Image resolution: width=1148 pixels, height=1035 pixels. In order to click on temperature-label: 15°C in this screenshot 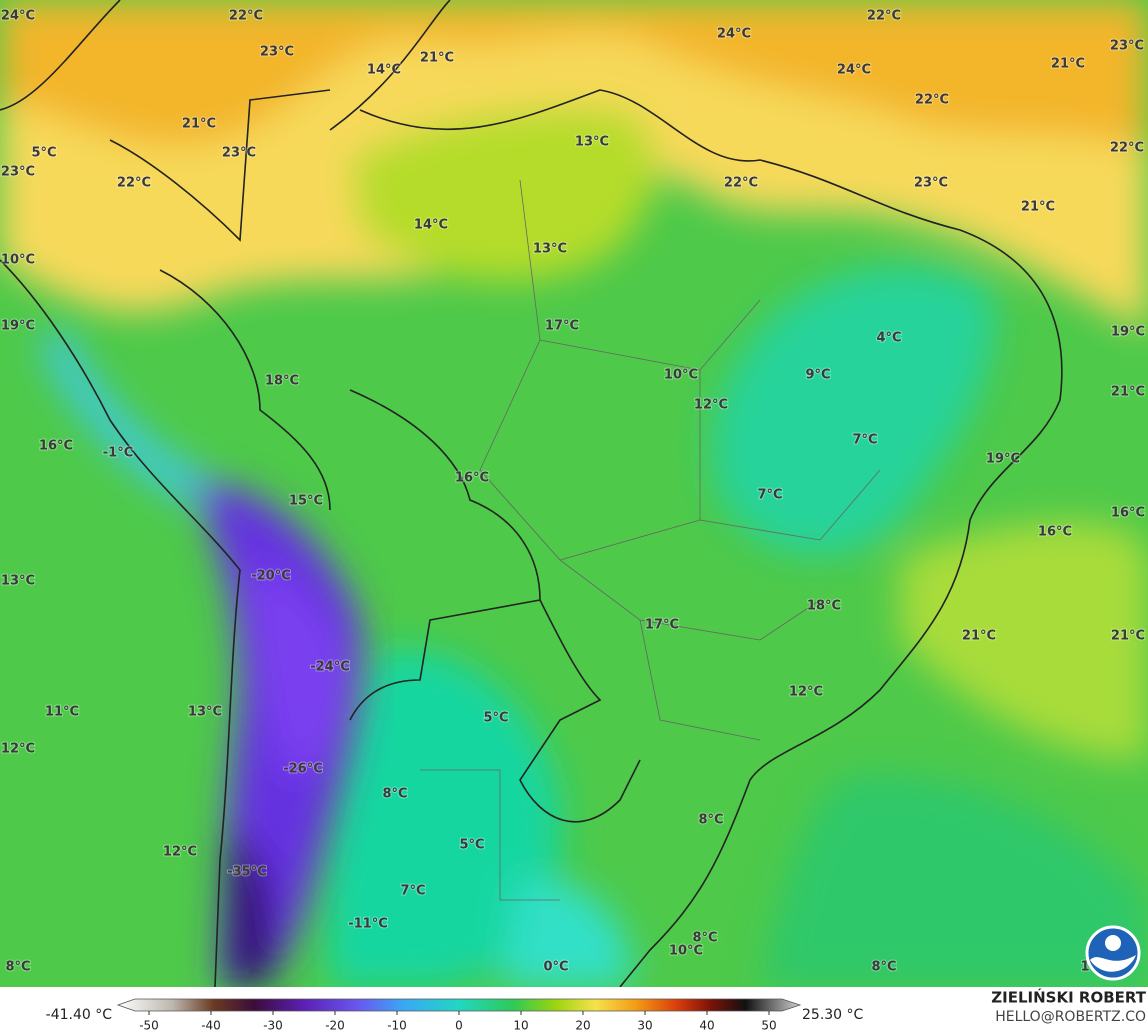, I will do `click(306, 501)`.